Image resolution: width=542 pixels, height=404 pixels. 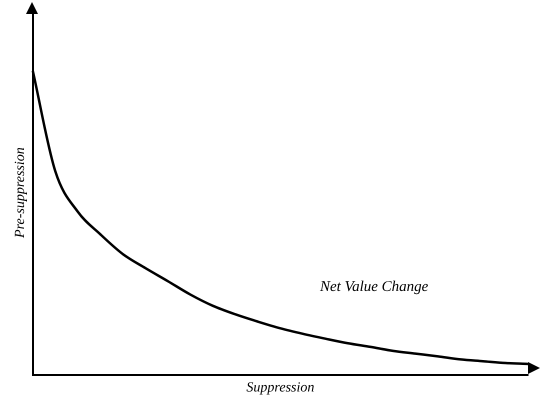 What do you see at coordinates (20, 193) in the screenshot?
I see `y-axis-title: Pre-suppression` at bounding box center [20, 193].